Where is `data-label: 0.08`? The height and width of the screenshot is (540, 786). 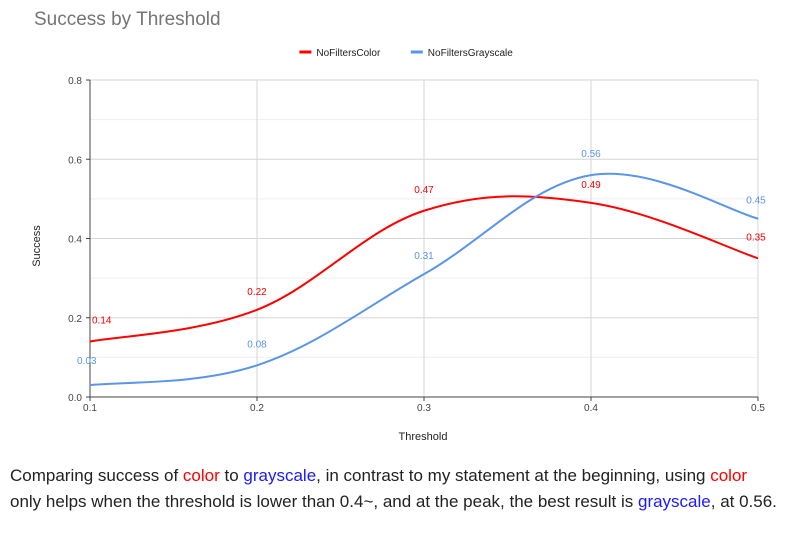
data-label: 0.08 is located at coordinates (257, 344).